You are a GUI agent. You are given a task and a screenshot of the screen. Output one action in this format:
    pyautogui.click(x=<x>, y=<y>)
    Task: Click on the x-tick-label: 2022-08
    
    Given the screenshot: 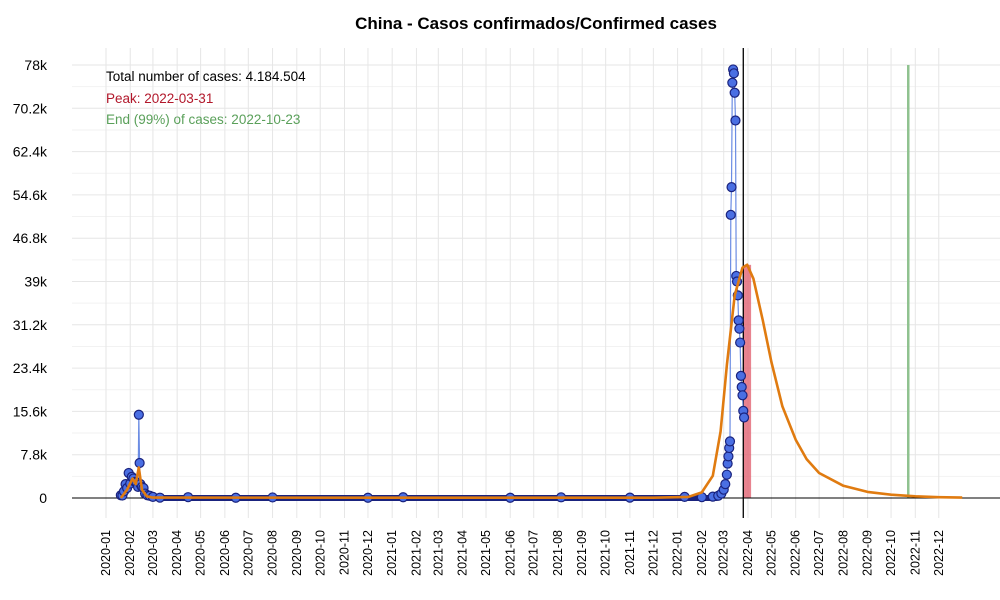 What is the action you would take?
    pyautogui.click(x=843, y=553)
    